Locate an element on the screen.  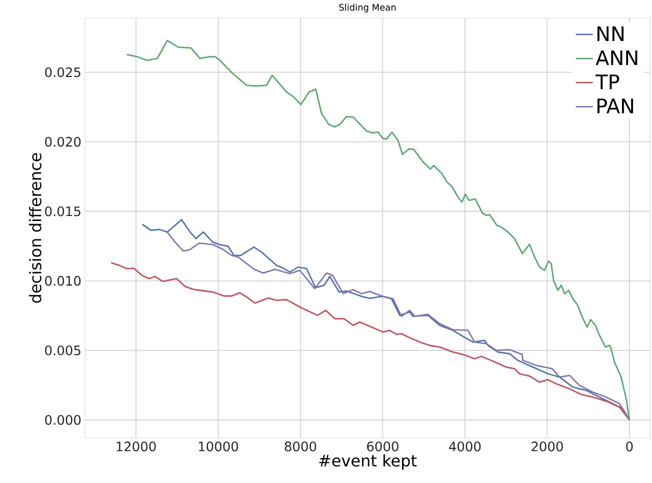
x-tick-label: 10000 is located at coordinates (218, 447).